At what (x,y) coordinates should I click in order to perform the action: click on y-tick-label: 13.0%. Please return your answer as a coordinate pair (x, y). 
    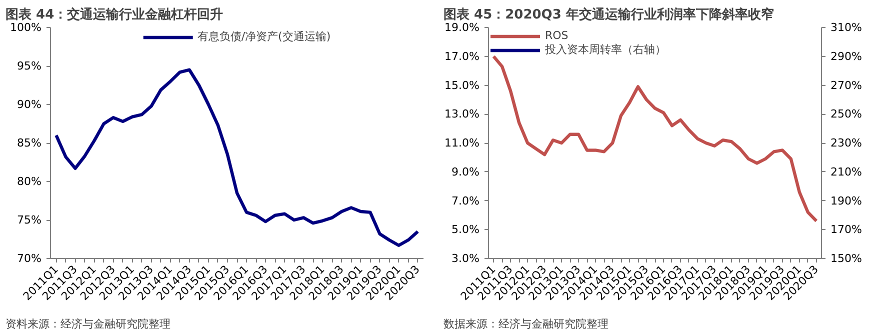
    Looking at the image, I should click on (462, 114).